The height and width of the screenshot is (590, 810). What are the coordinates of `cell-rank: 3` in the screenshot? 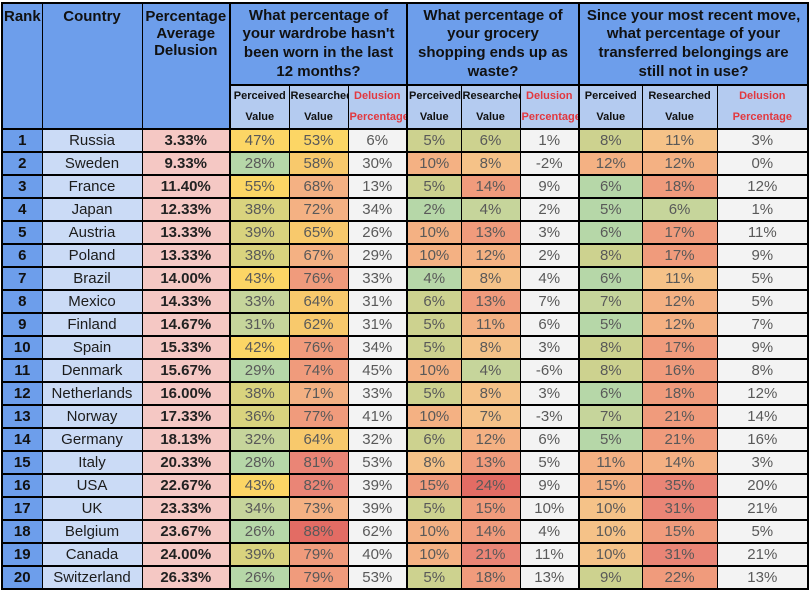 It's located at (22, 186).